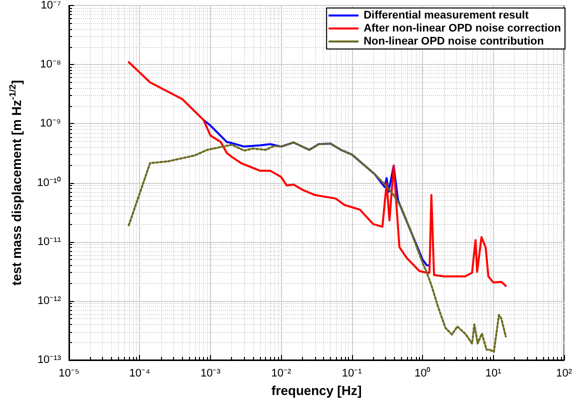 The height and width of the screenshot is (404, 575). What do you see at coordinates (210, 374) in the screenshot?
I see `x-tick-label: 10⁻³` at bounding box center [210, 374].